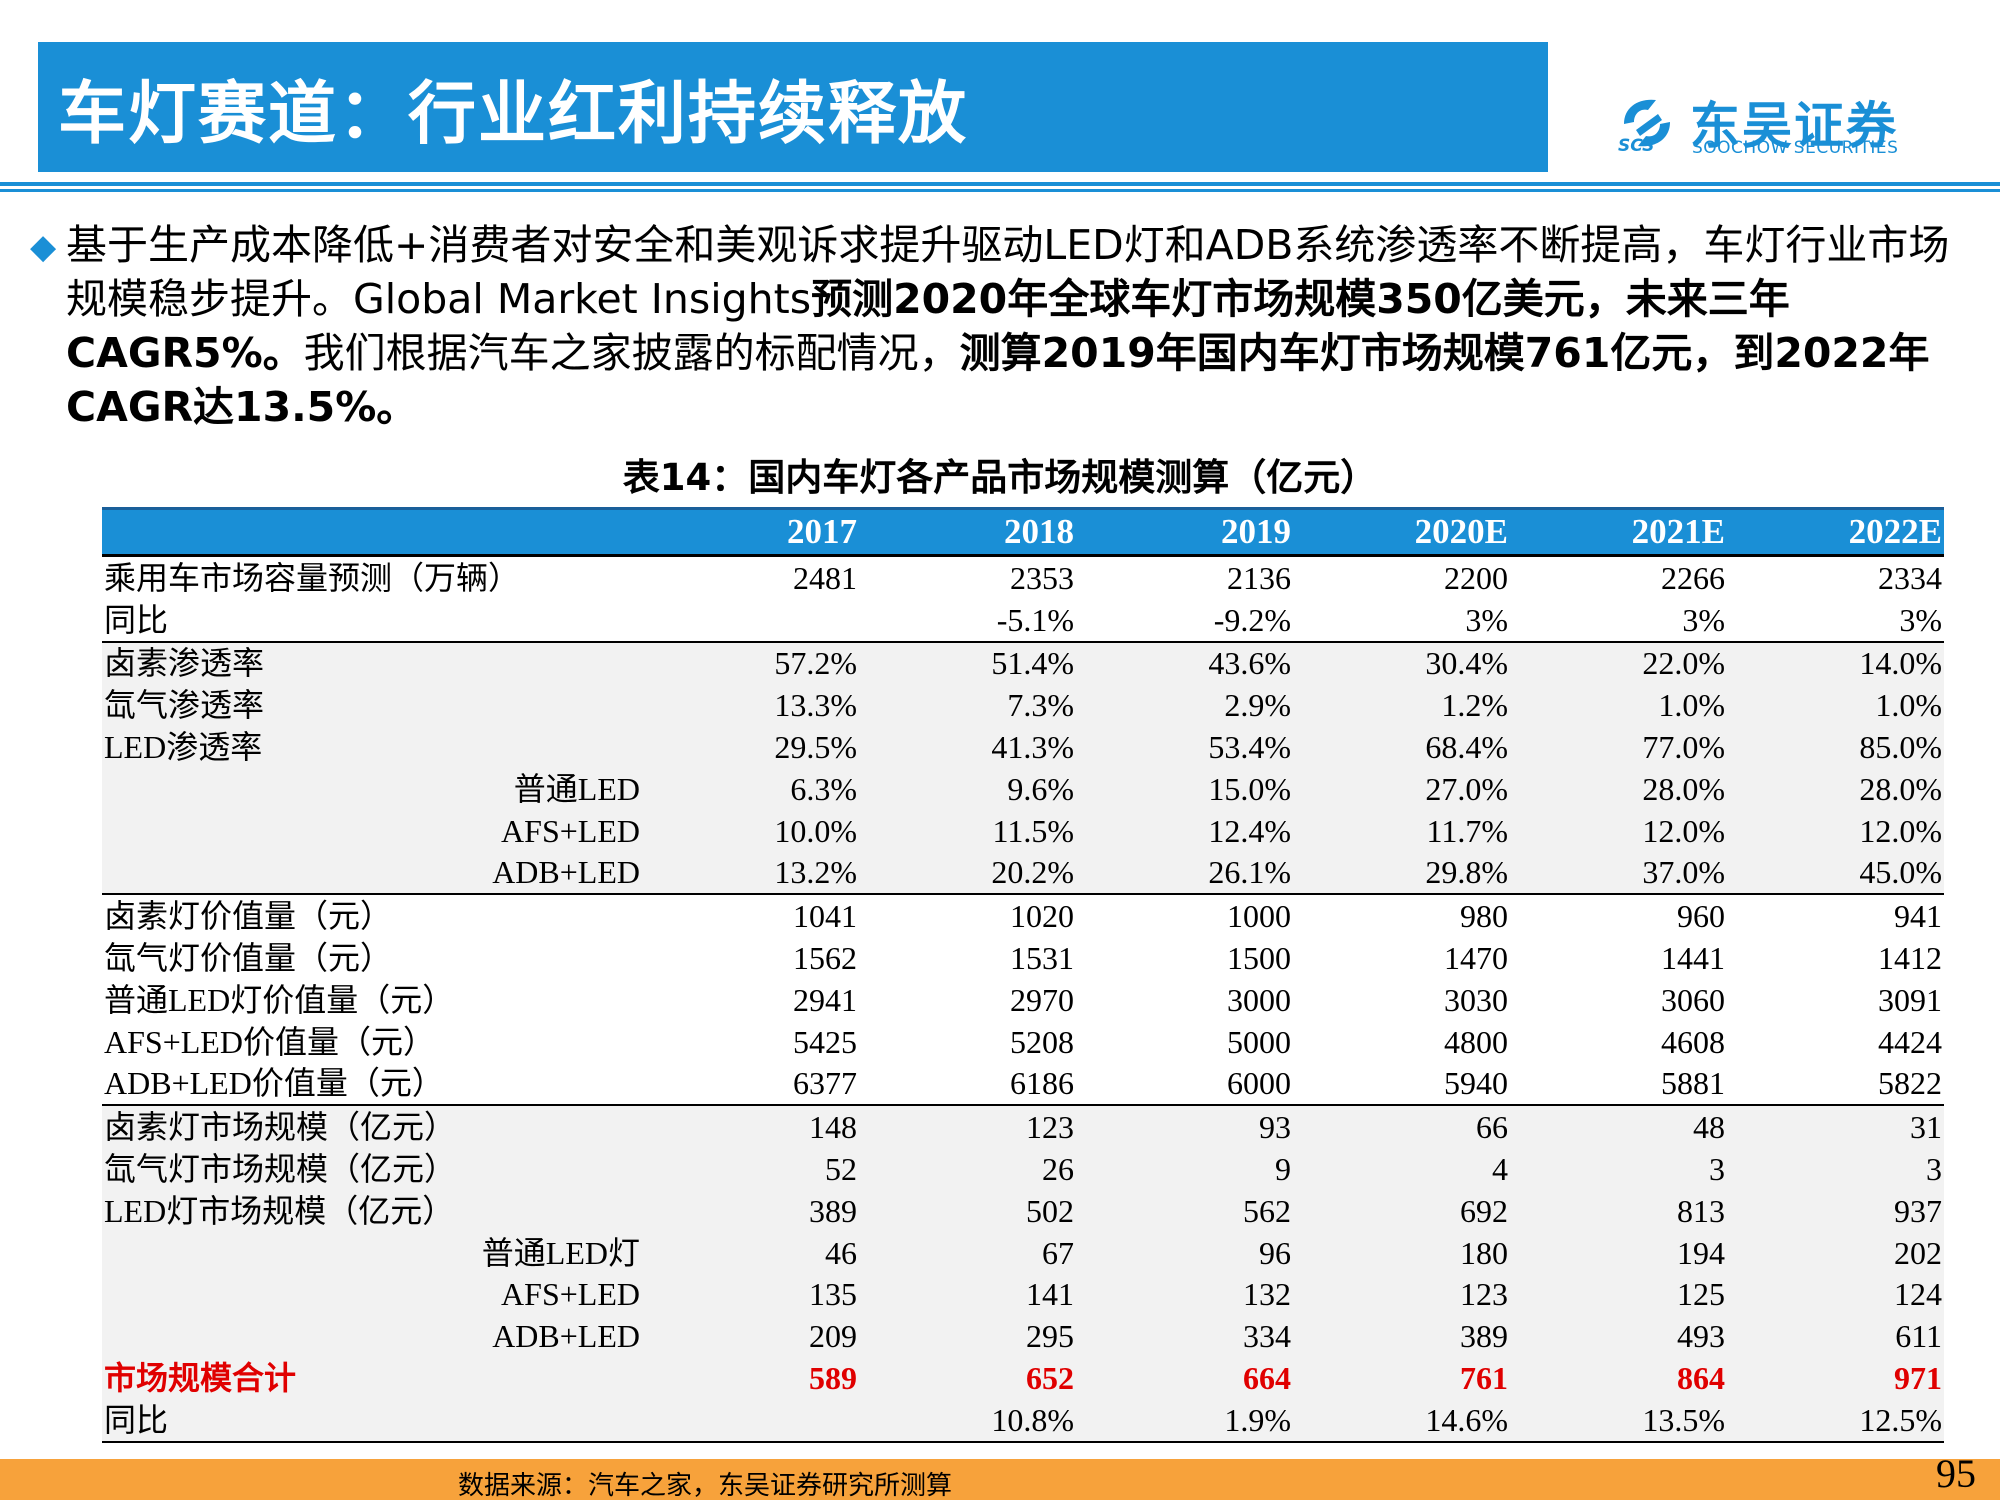 This screenshot has width=2000, height=1502. Describe the element at coordinates (1401, 788) in the screenshot. I see `table-cell: 27.0%` at that location.